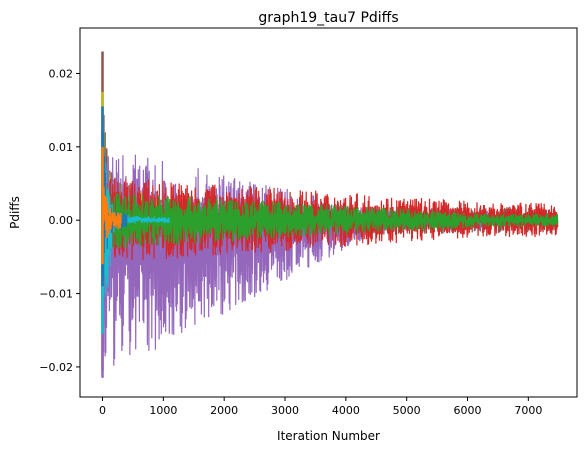 The image size is (587, 453). I want to click on x-ticks: 0 1000 2000 3000 4000 5000 6000 7000, so click(320, 407).